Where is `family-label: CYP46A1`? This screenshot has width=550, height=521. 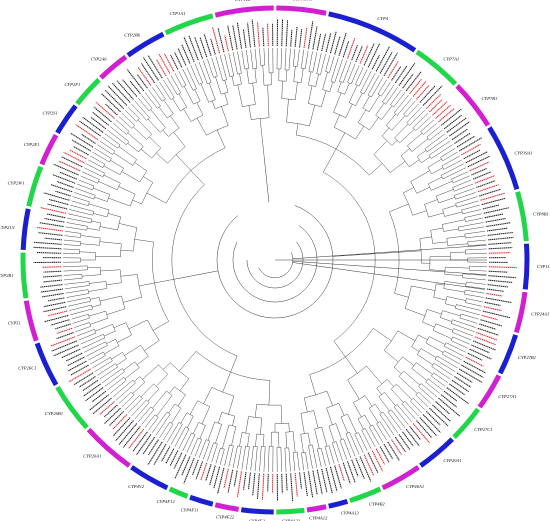 family-label: CYP46A1 is located at coordinates (415, 486).